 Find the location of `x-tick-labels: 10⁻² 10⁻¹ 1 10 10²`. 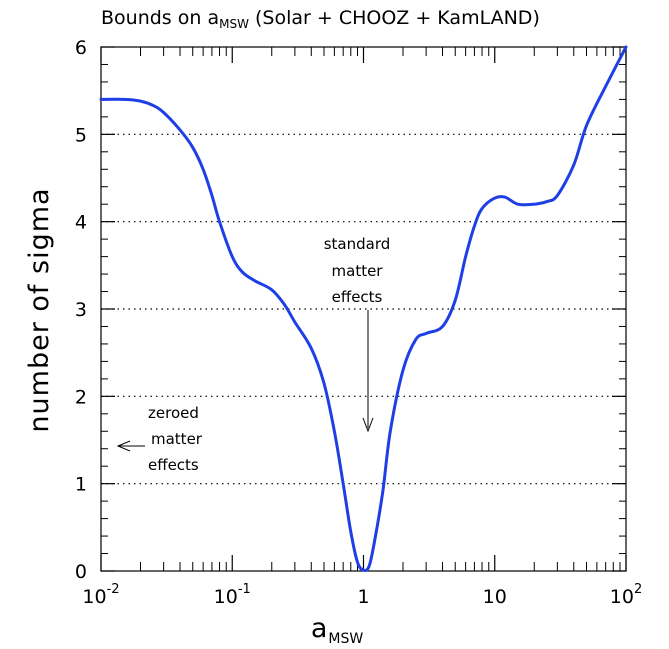

x-tick-labels: 10⁻² 10⁻¹ 1 10 10² is located at coordinates (362, 595).